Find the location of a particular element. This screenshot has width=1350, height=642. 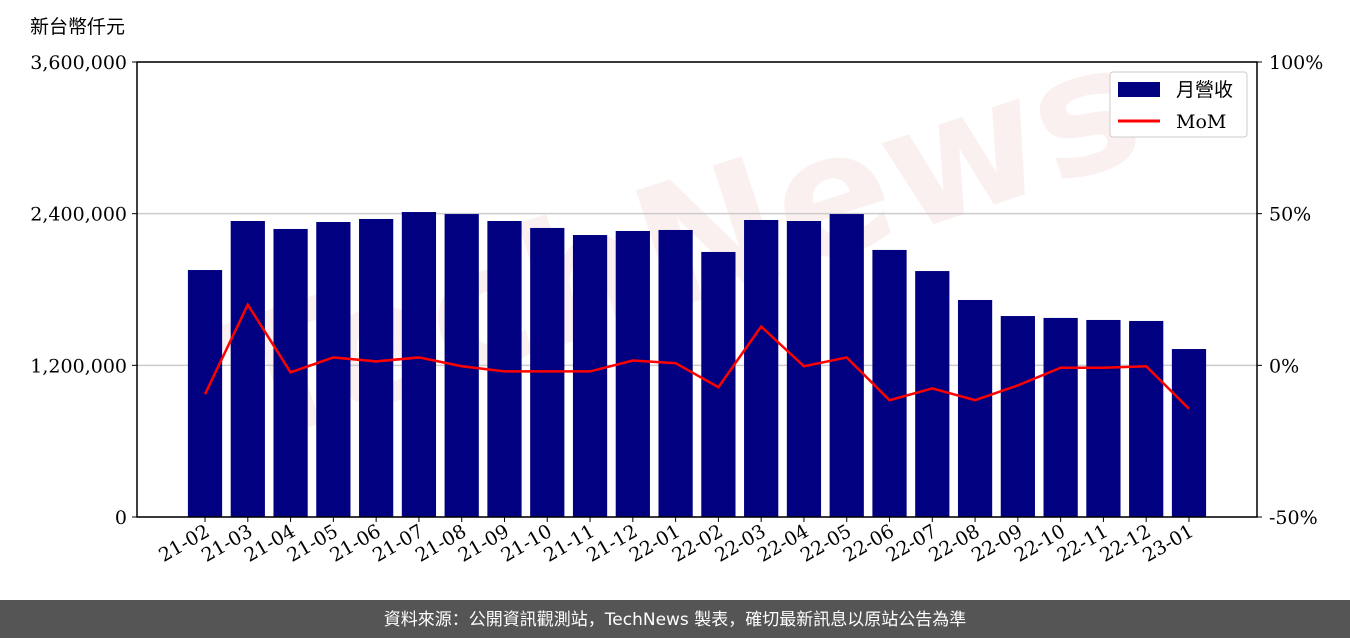

y2-tick-label: 50% is located at coordinates (1290, 215).